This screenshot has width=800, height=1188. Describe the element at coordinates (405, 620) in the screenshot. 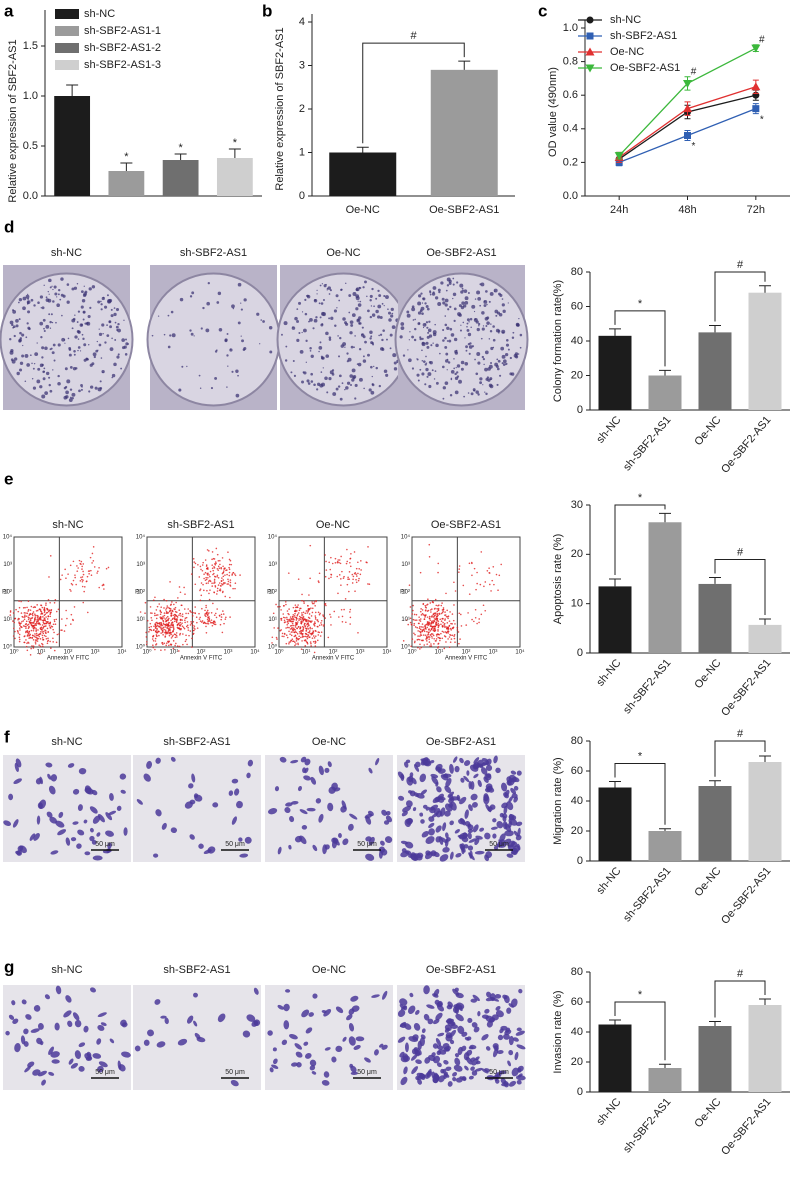

I see `flow-y-tick: 10¹` at that location.